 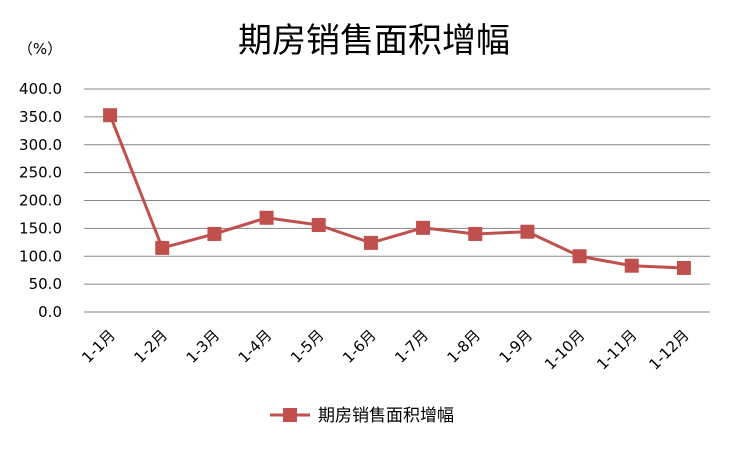 I want to click on y-tick-label: 350.0, so click(x=40, y=117).